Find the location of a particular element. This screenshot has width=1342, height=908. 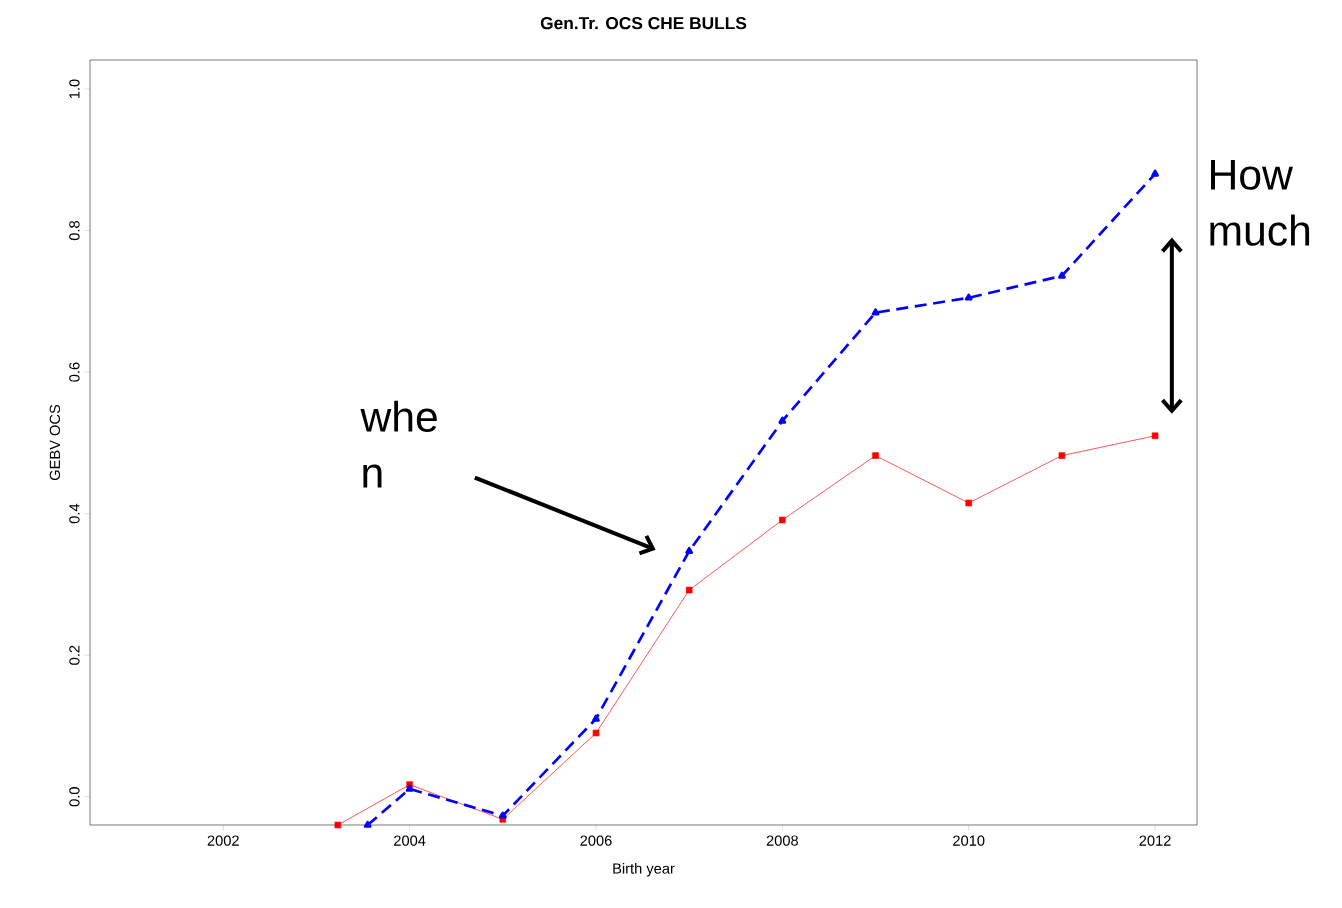

x-tick-label: 2006 is located at coordinates (596, 840).